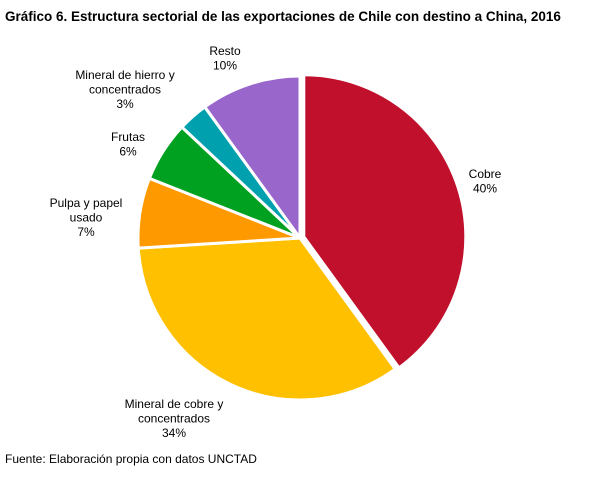 Image resolution: width=600 pixels, height=477 pixels. I want to click on slice-label-1: Mineral de cobre y concentrados 34%, so click(174, 418).